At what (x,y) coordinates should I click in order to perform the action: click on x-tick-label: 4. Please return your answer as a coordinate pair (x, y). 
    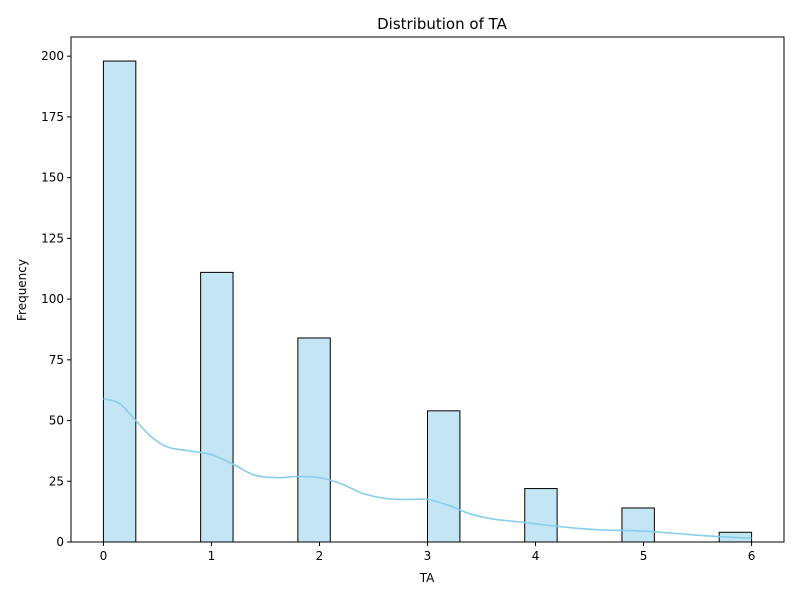
    Looking at the image, I should click on (536, 556).